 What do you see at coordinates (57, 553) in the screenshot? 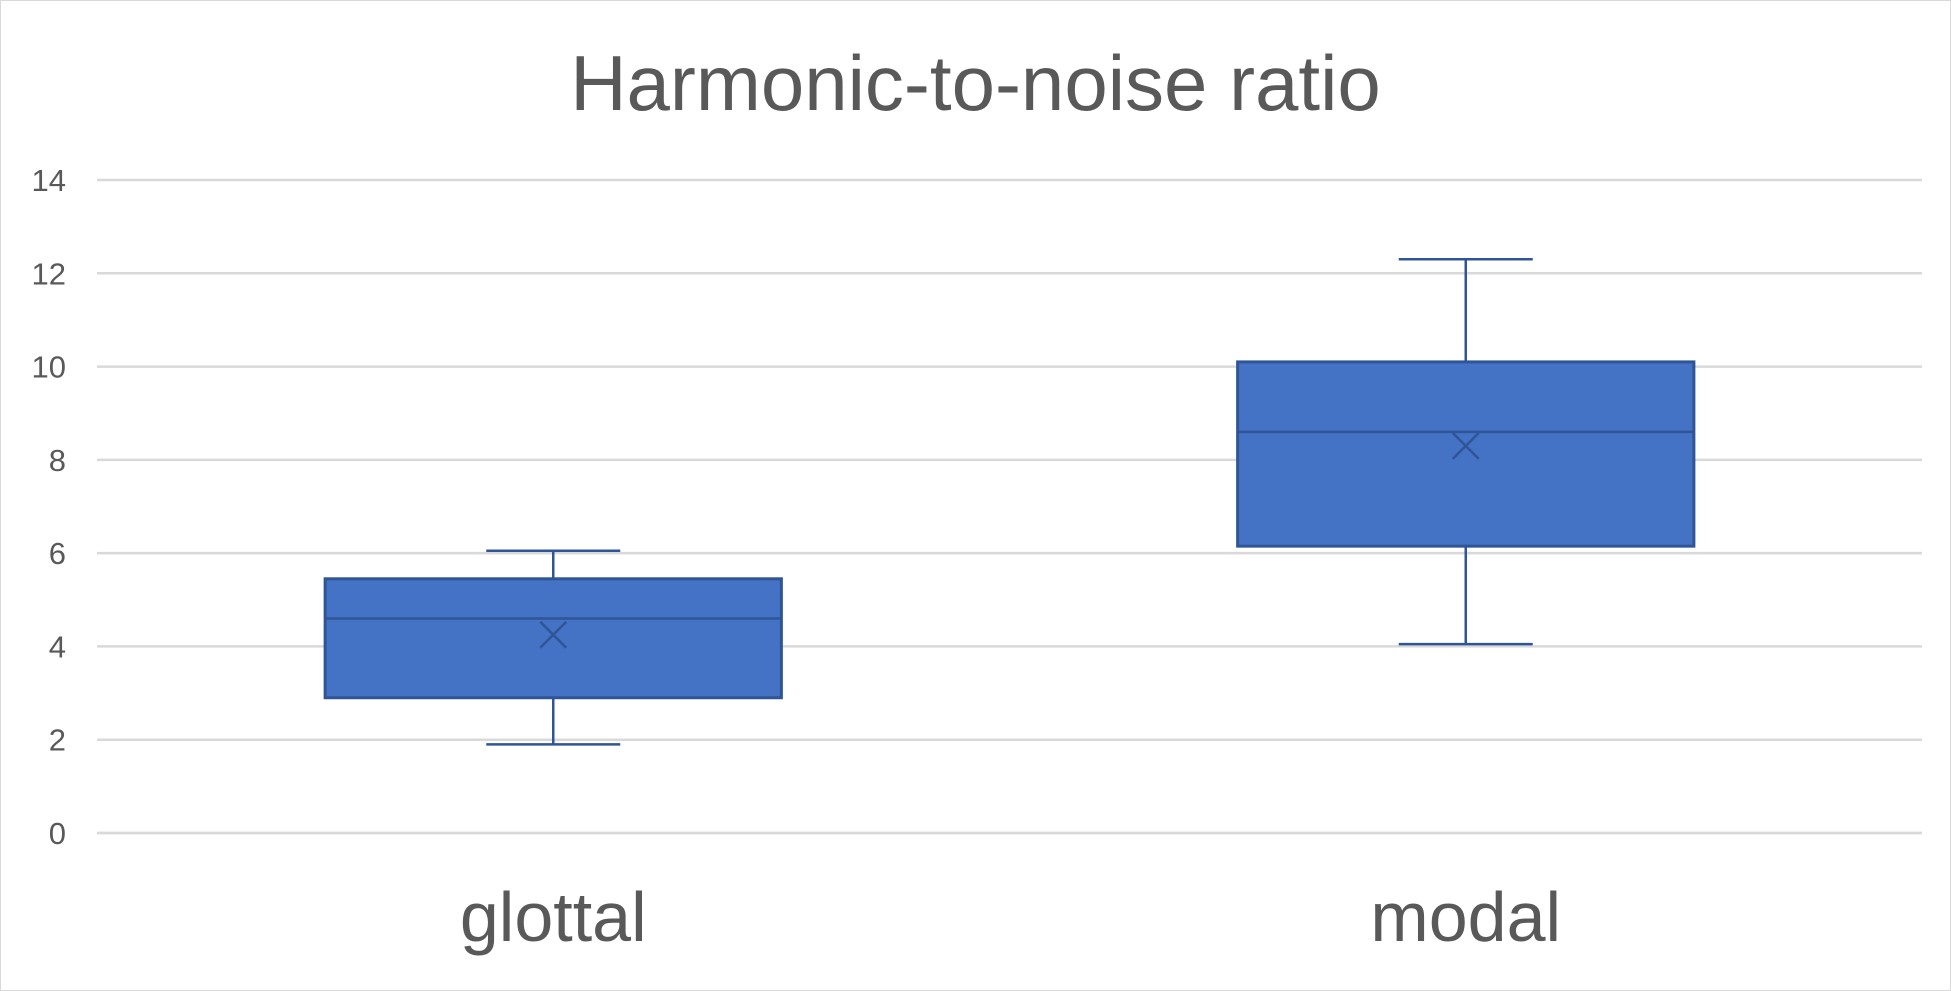
I see `y-tick-label: 6` at bounding box center [57, 553].